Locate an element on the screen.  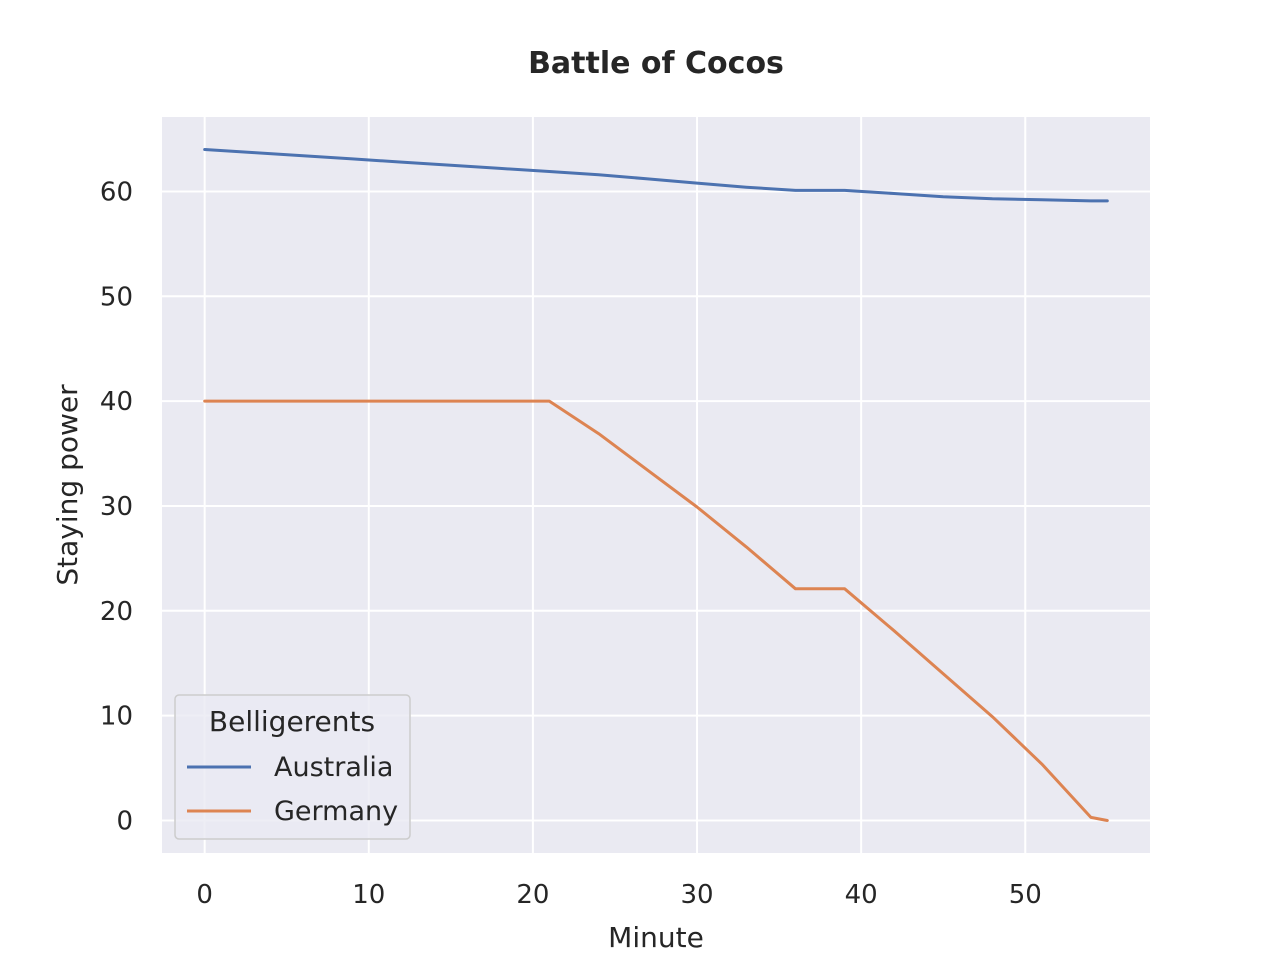
y-tick-label: 0 is located at coordinates (124, 821).